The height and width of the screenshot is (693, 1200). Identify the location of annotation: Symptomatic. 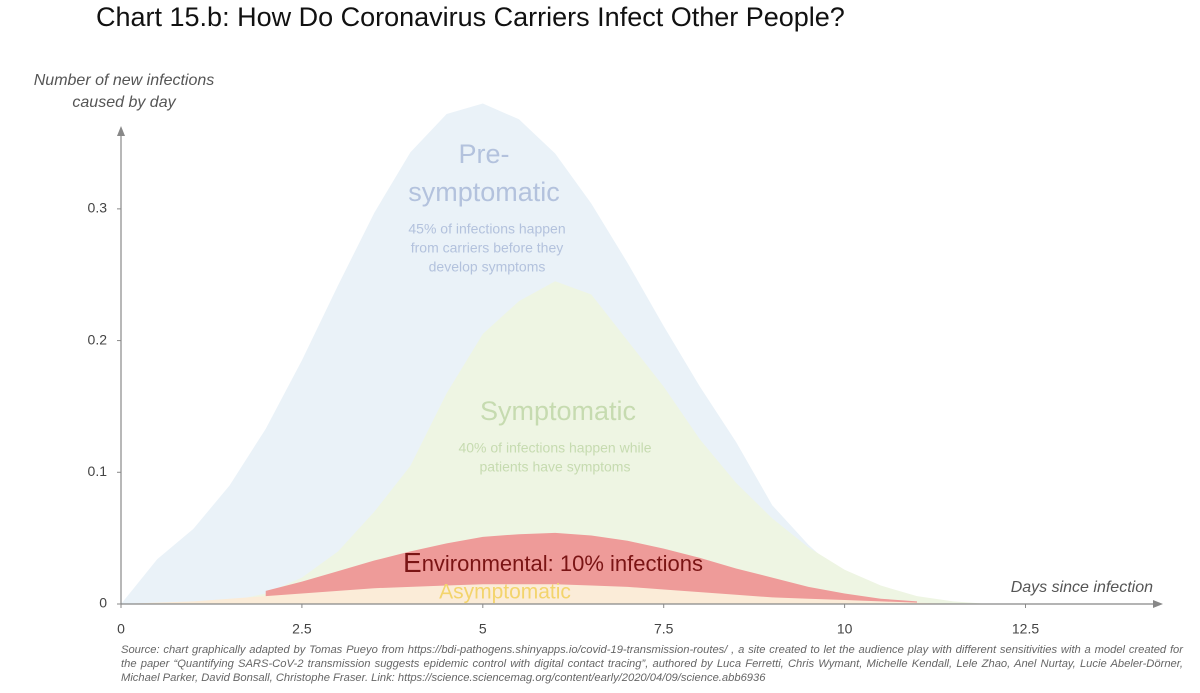
(558, 411).